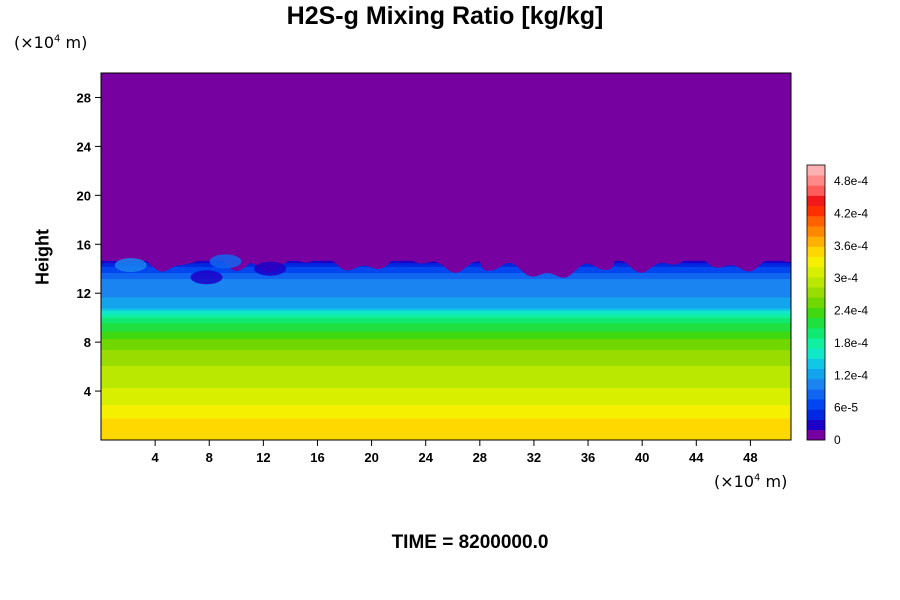 The image size is (900, 600). What do you see at coordinates (371, 457) in the screenshot?
I see `x-tick-label: 20` at bounding box center [371, 457].